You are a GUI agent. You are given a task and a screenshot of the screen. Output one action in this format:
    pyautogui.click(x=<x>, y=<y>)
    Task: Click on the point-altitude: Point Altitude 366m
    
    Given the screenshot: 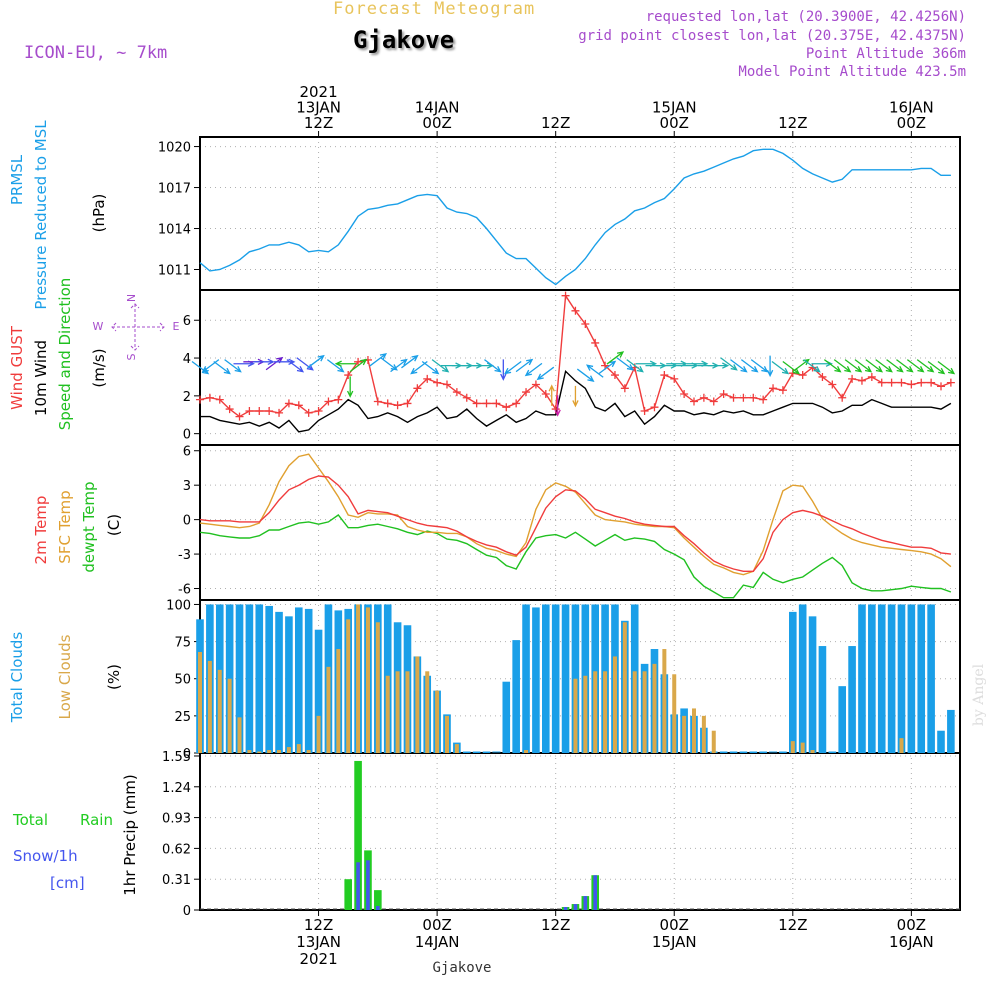 What is the action you would take?
    pyautogui.click(x=885, y=54)
    